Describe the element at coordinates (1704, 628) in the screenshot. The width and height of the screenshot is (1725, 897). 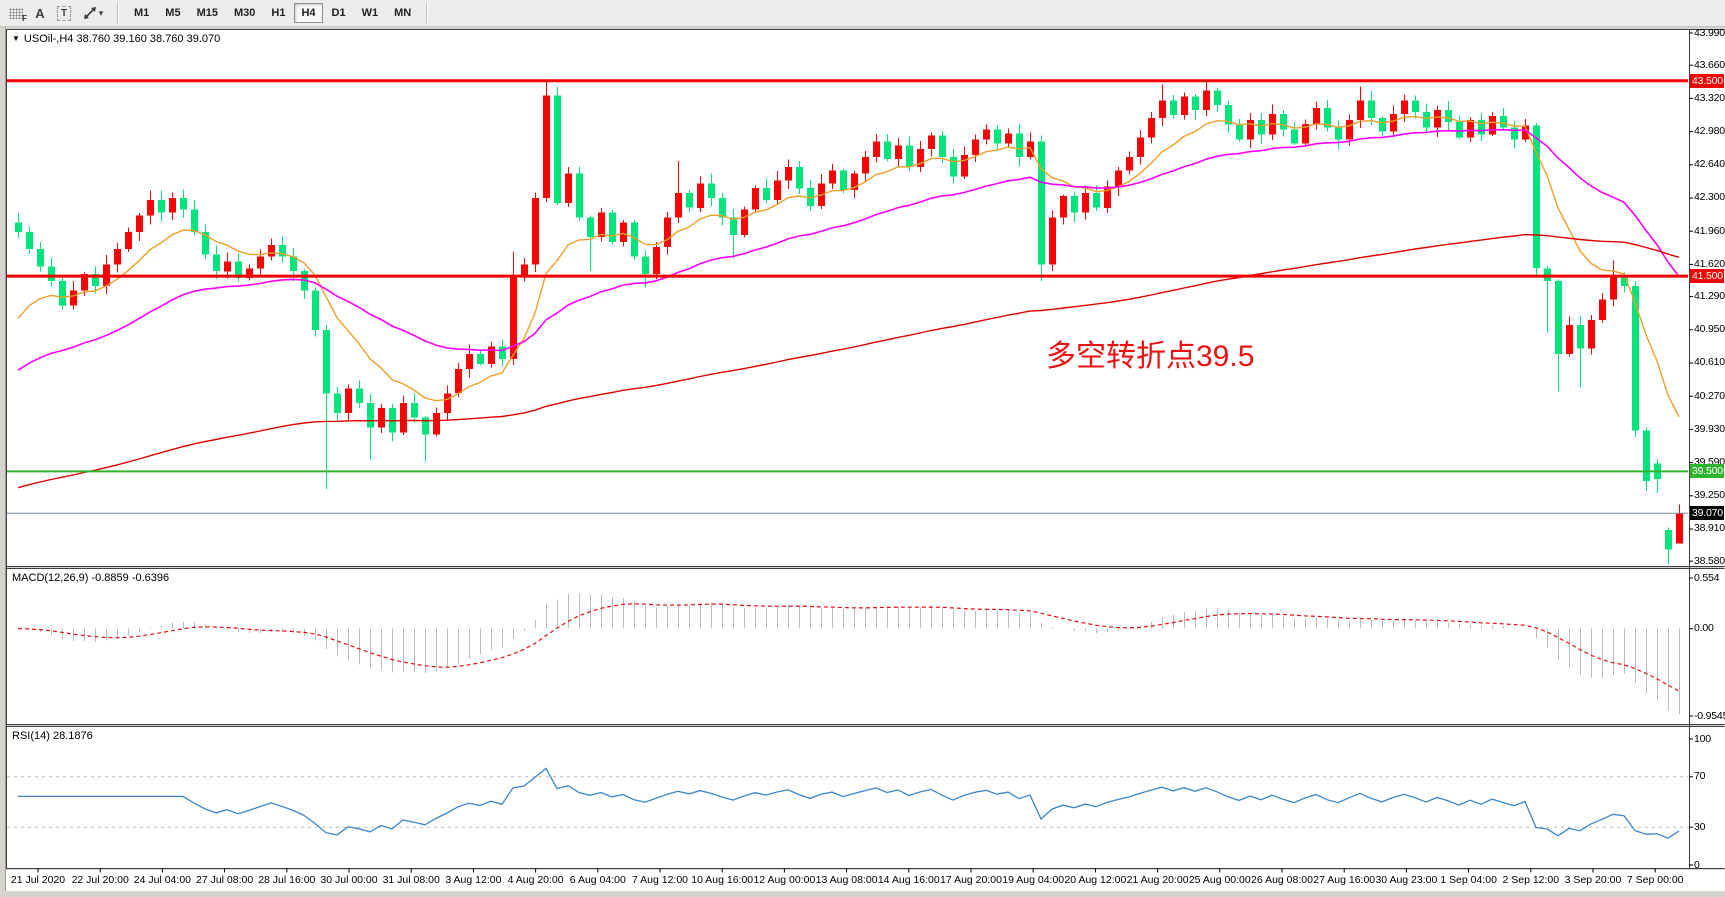
I see `macd-axis-label: 0.00` at that location.